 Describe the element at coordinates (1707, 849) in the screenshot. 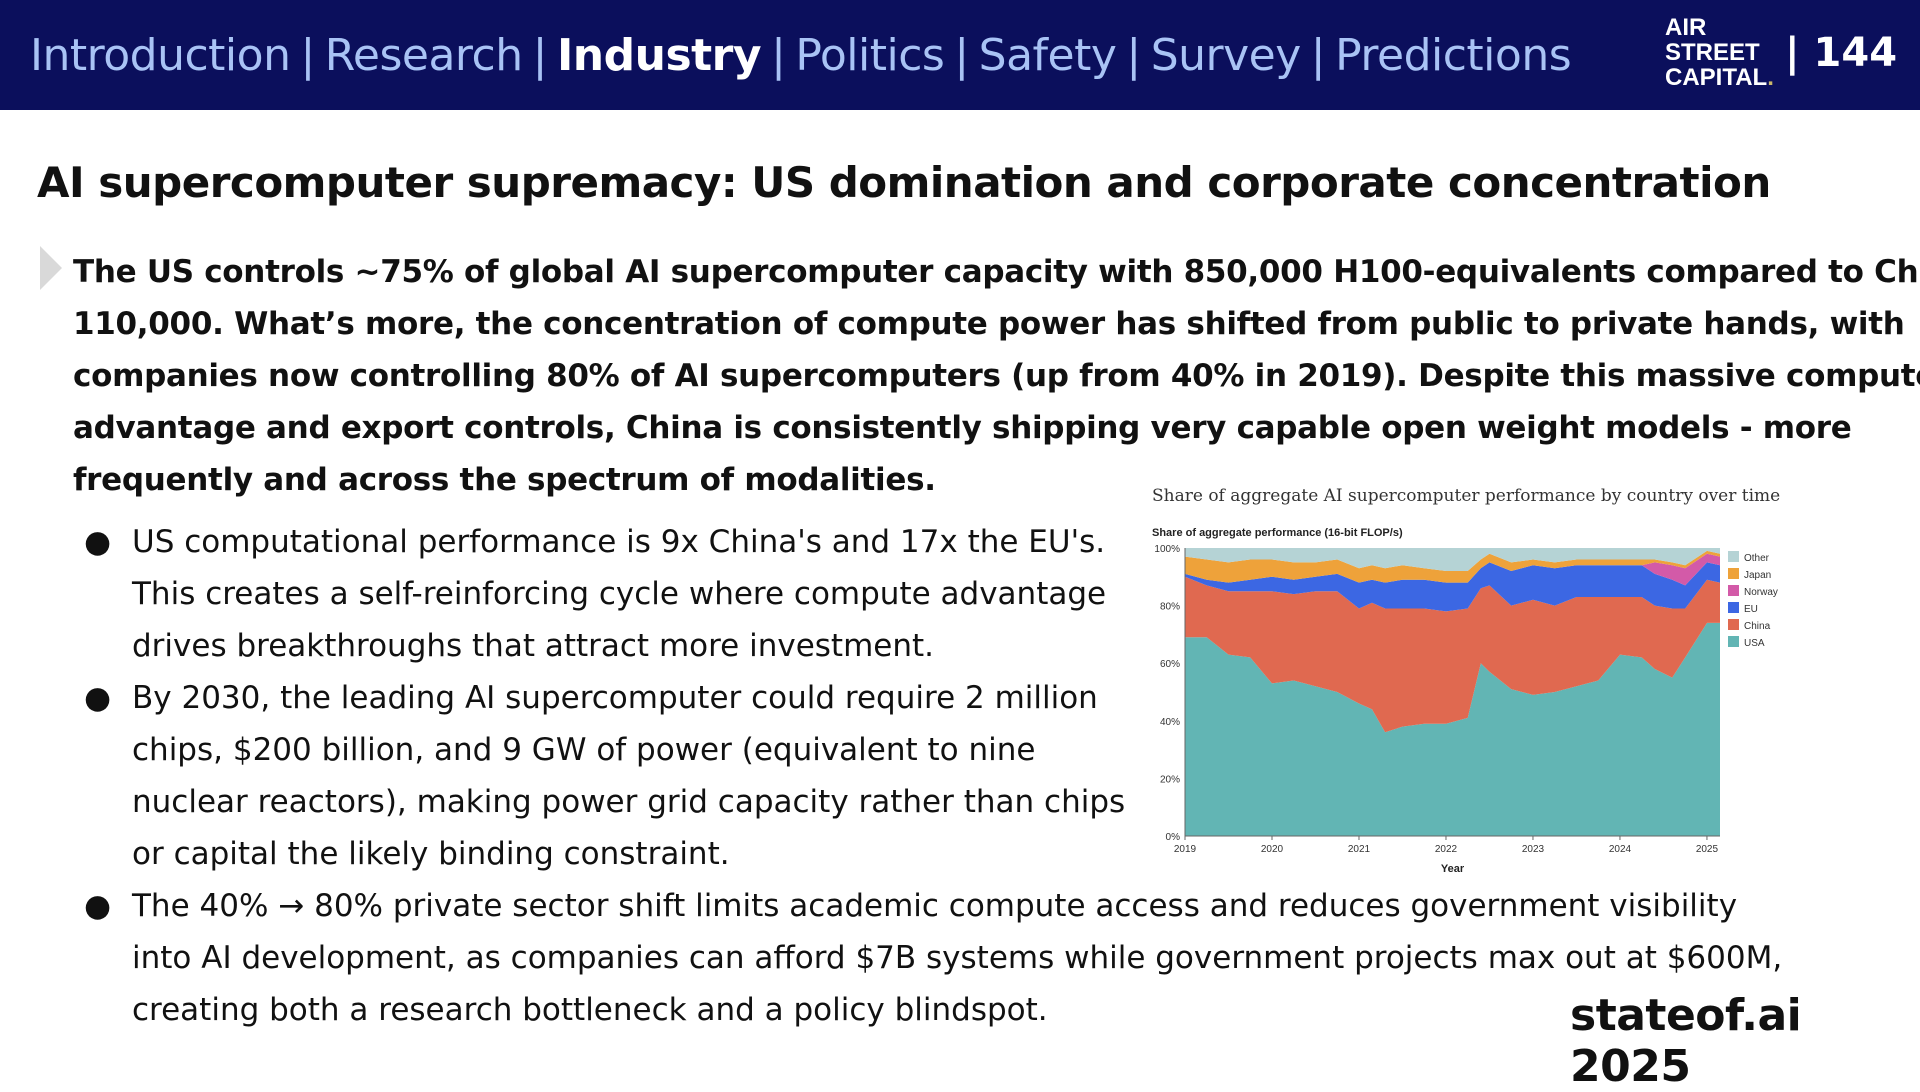

I see `x-tick-label: 2025` at that location.